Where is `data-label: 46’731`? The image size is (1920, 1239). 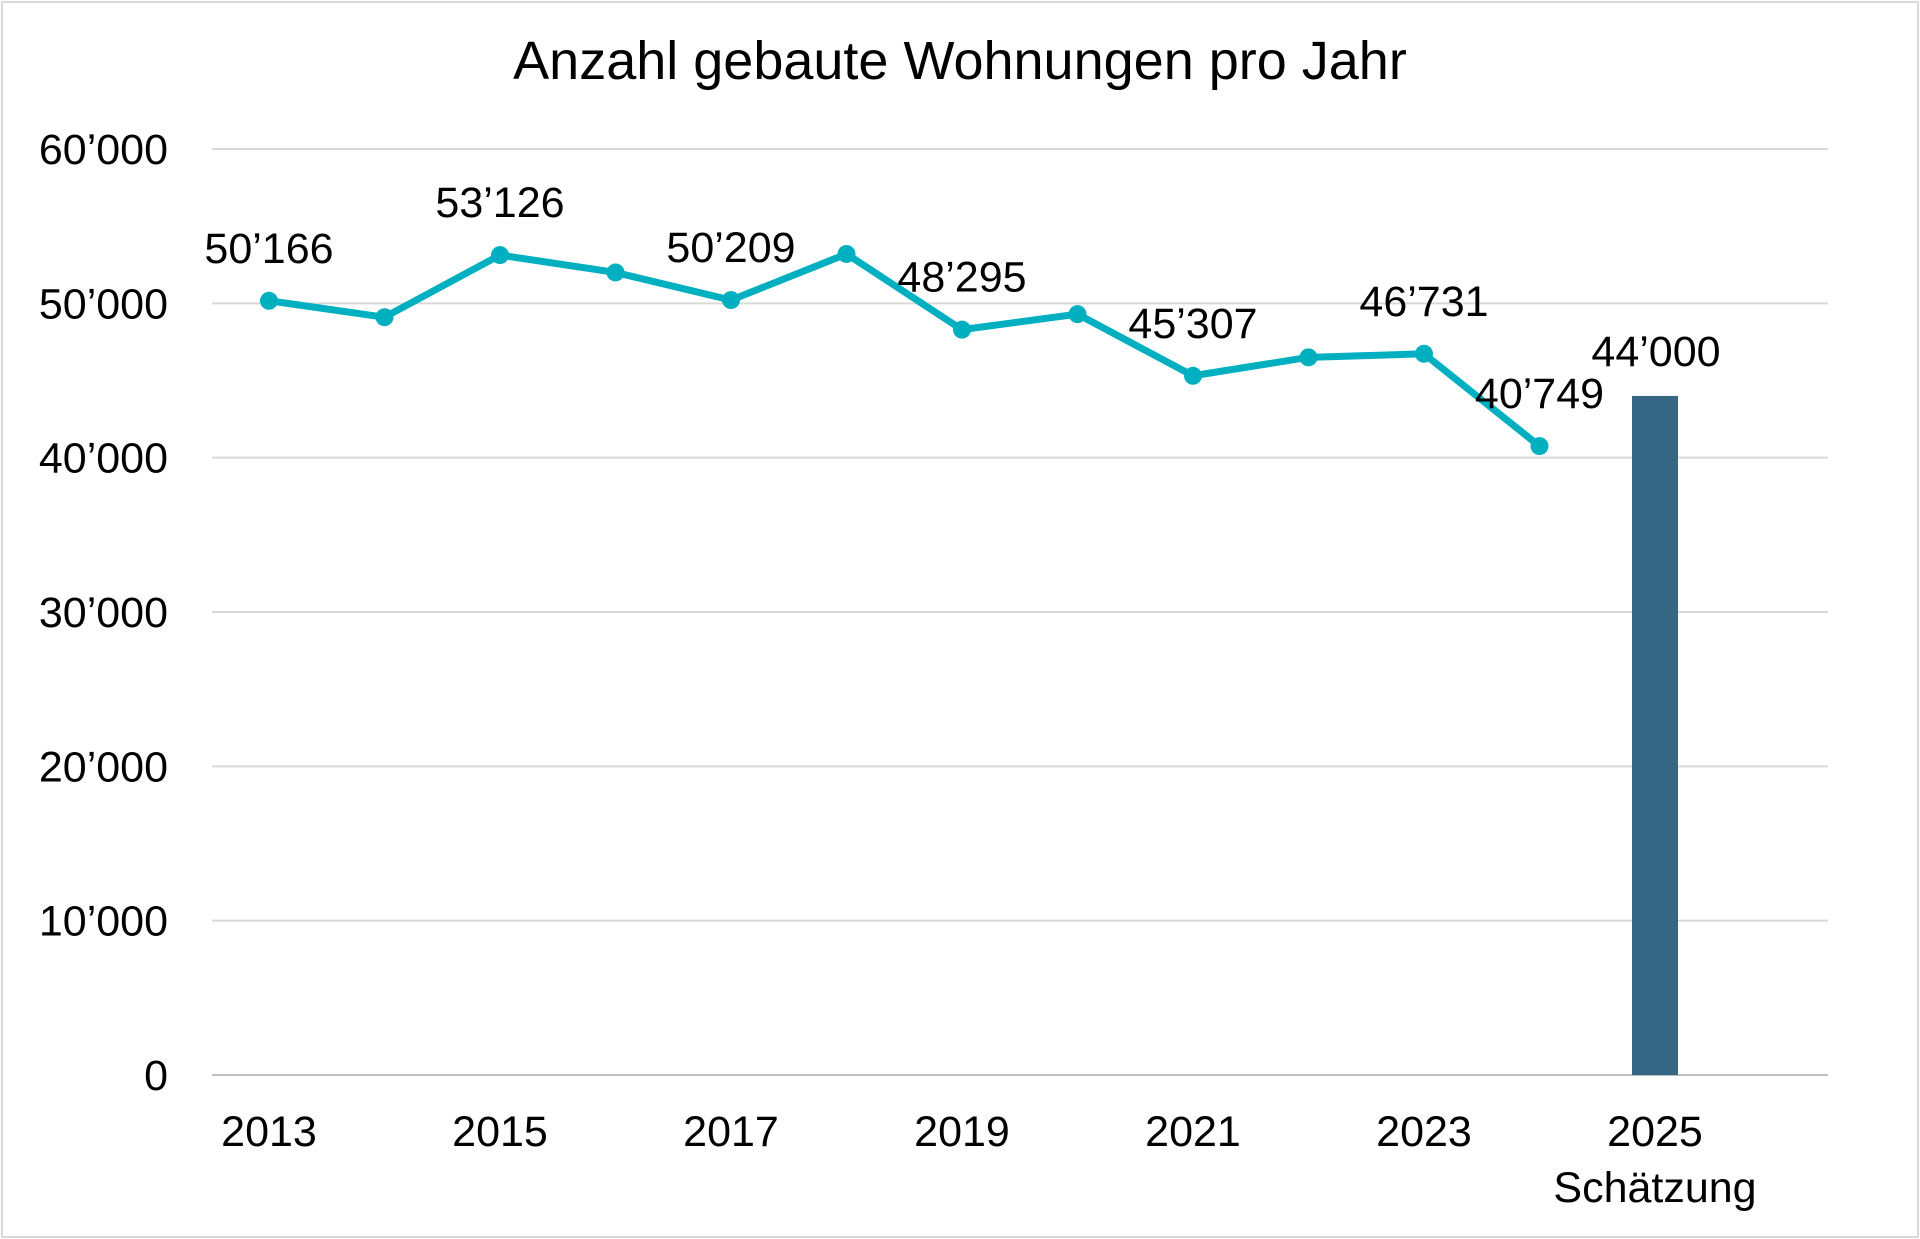 data-label: 46’731 is located at coordinates (1423, 302).